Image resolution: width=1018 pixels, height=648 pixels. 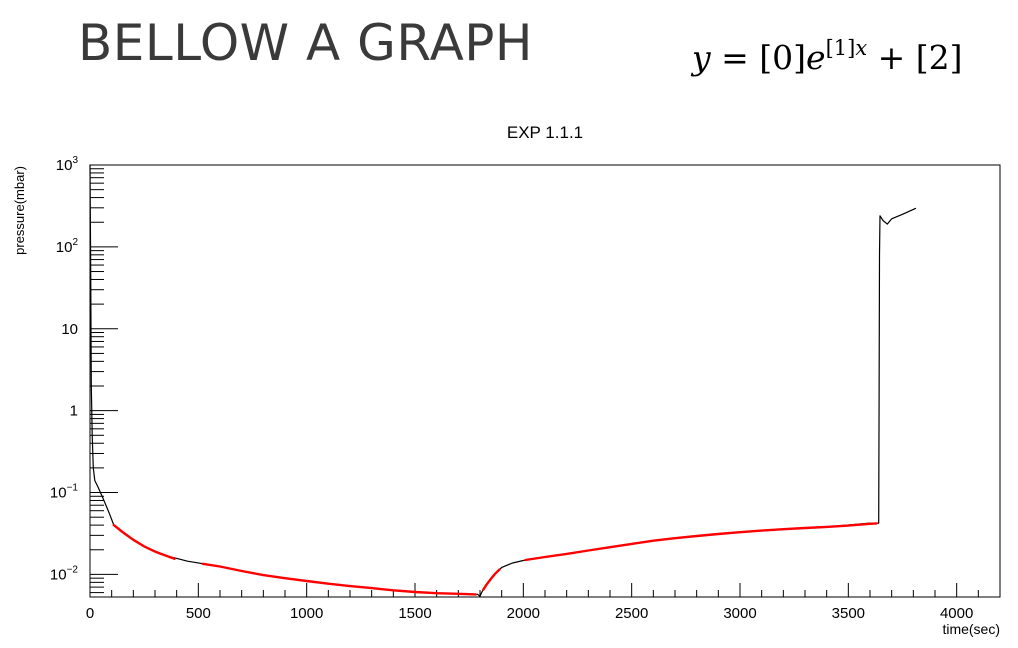 I want to click on slide-title: BELLOW A GRAPH, so click(x=306, y=43).